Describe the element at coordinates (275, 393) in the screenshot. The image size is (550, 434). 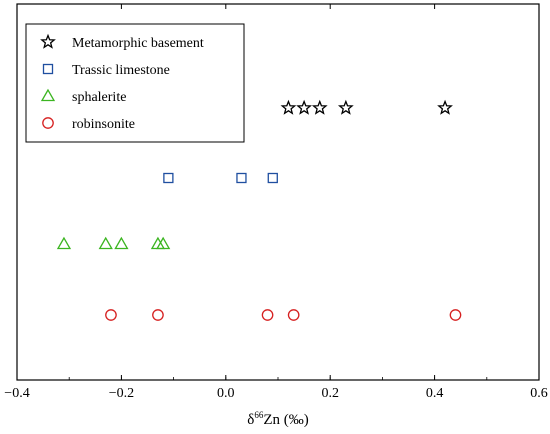
I see `x-axis-tick-labels: −0.4 −0.2 0.0 0.2 0.4 0.6` at that location.